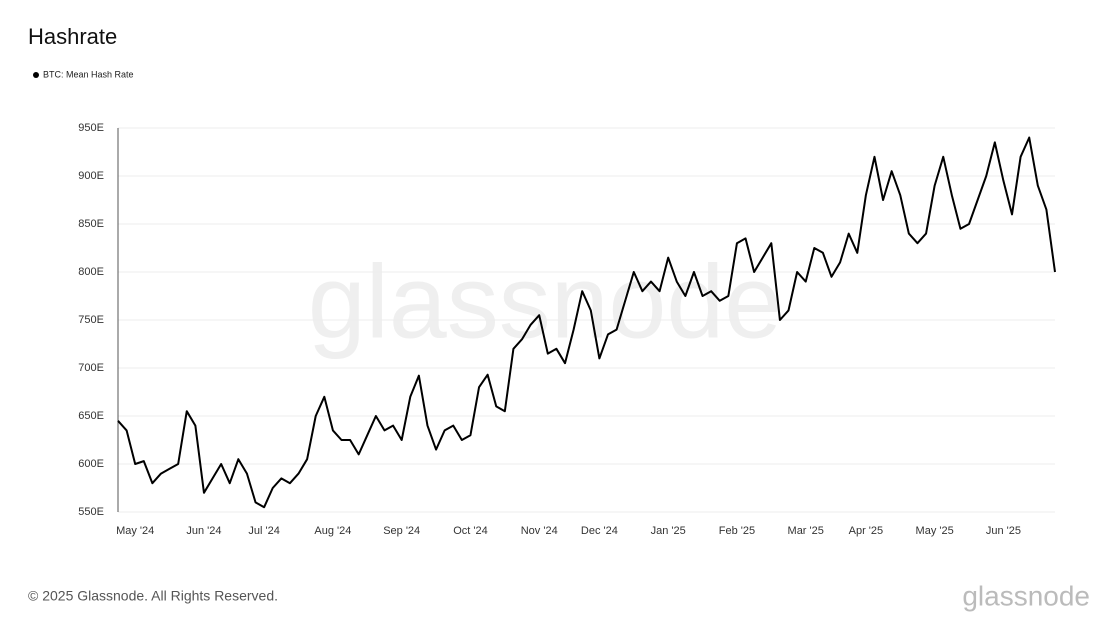 This screenshot has height=630, width=1120. What do you see at coordinates (91, 320) in the screenshot?
I see `y-tick-label: 750E` at bounding box center [91, 320].